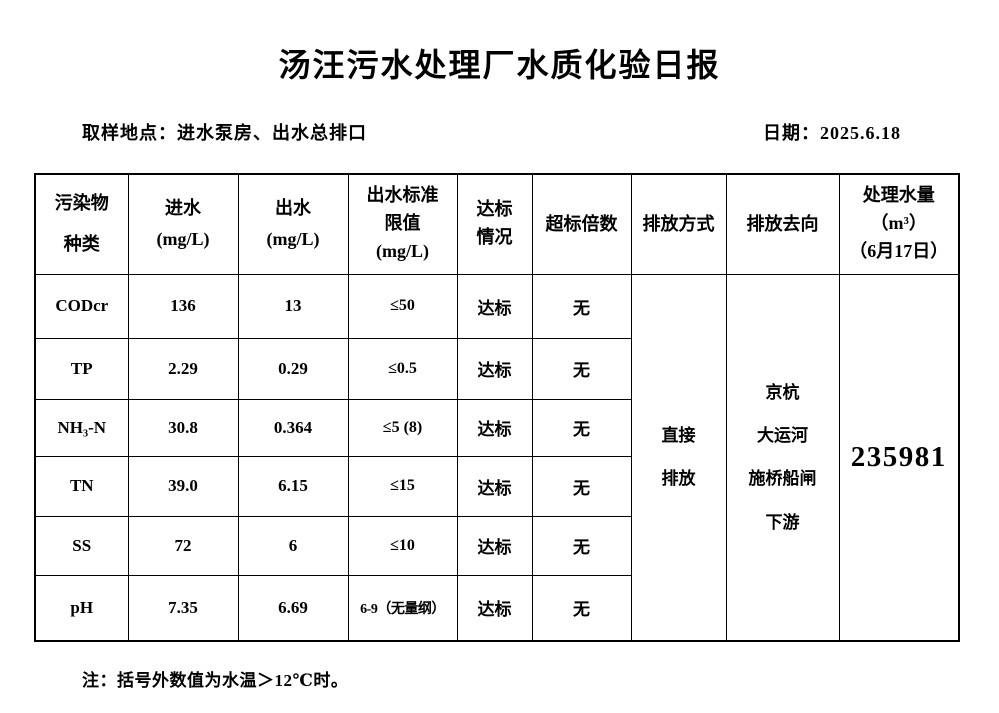  I want to click on cell-influent: 72, so click(183, 545).